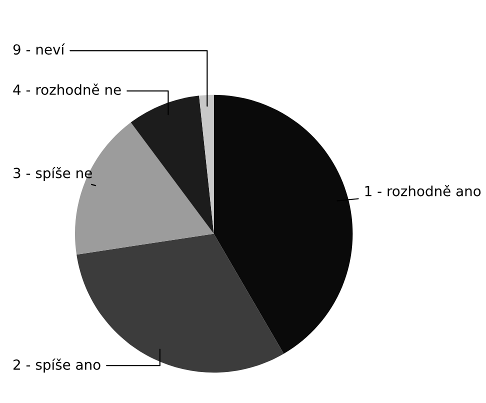 The height and width of the screenshot is (403, 486). What do you see at coordinates (39, 49) in the screenshot?
I see `slice-label: 9 - neví` at bounding box center [39, 49].